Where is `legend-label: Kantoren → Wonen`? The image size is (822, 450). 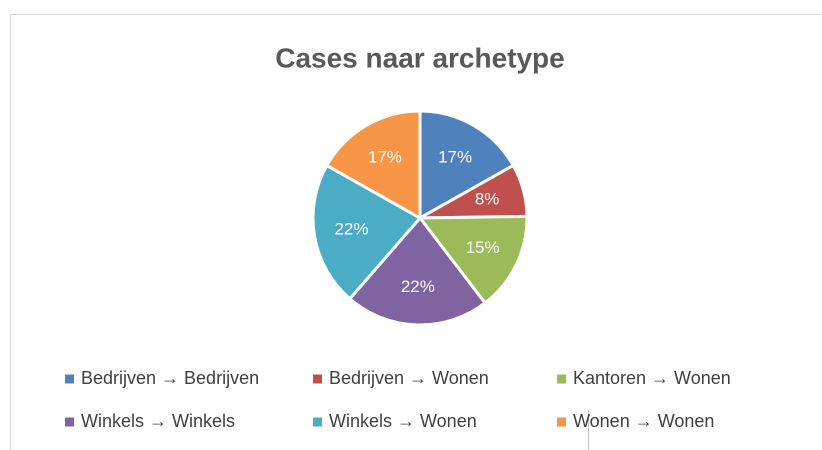
legend-label: Kantoren → Wonen is located at coordinates (652, 378).